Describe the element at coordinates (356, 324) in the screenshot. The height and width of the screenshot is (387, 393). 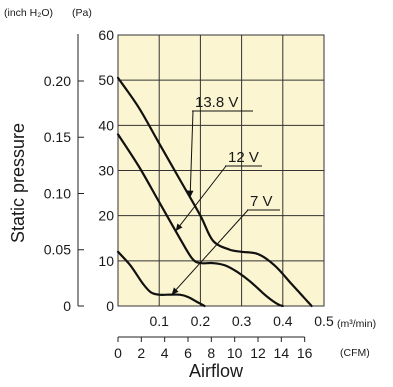
I see `unit-m3-per-min: (m³/min)` at that location.